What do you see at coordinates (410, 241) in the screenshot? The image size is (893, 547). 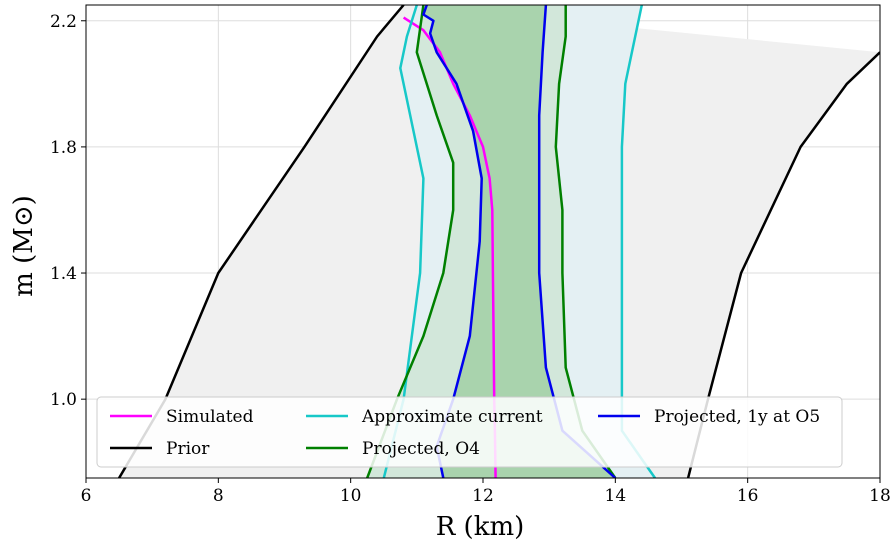 I see `projected-o4-lower-line` at bounding box center [410, 241].